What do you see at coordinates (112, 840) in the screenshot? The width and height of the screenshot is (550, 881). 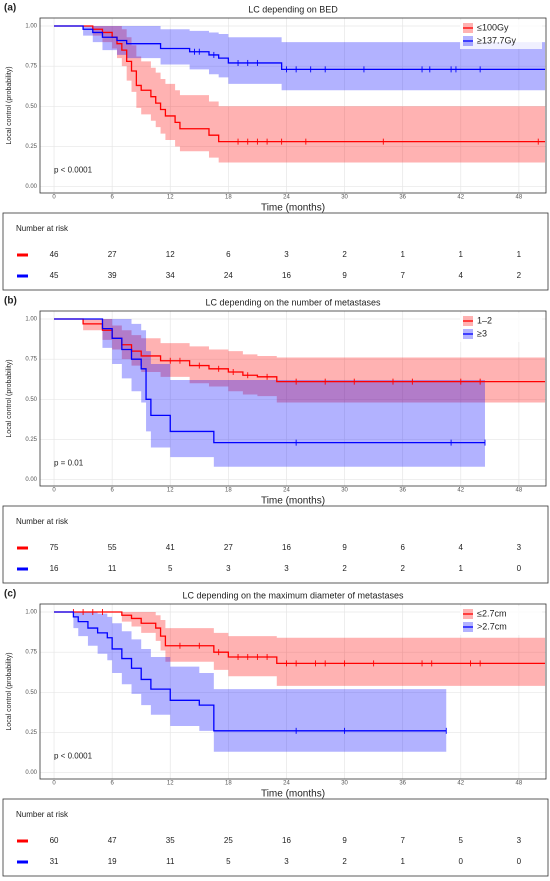 I see `risk-count: 47` at bounding box center [112, 840].